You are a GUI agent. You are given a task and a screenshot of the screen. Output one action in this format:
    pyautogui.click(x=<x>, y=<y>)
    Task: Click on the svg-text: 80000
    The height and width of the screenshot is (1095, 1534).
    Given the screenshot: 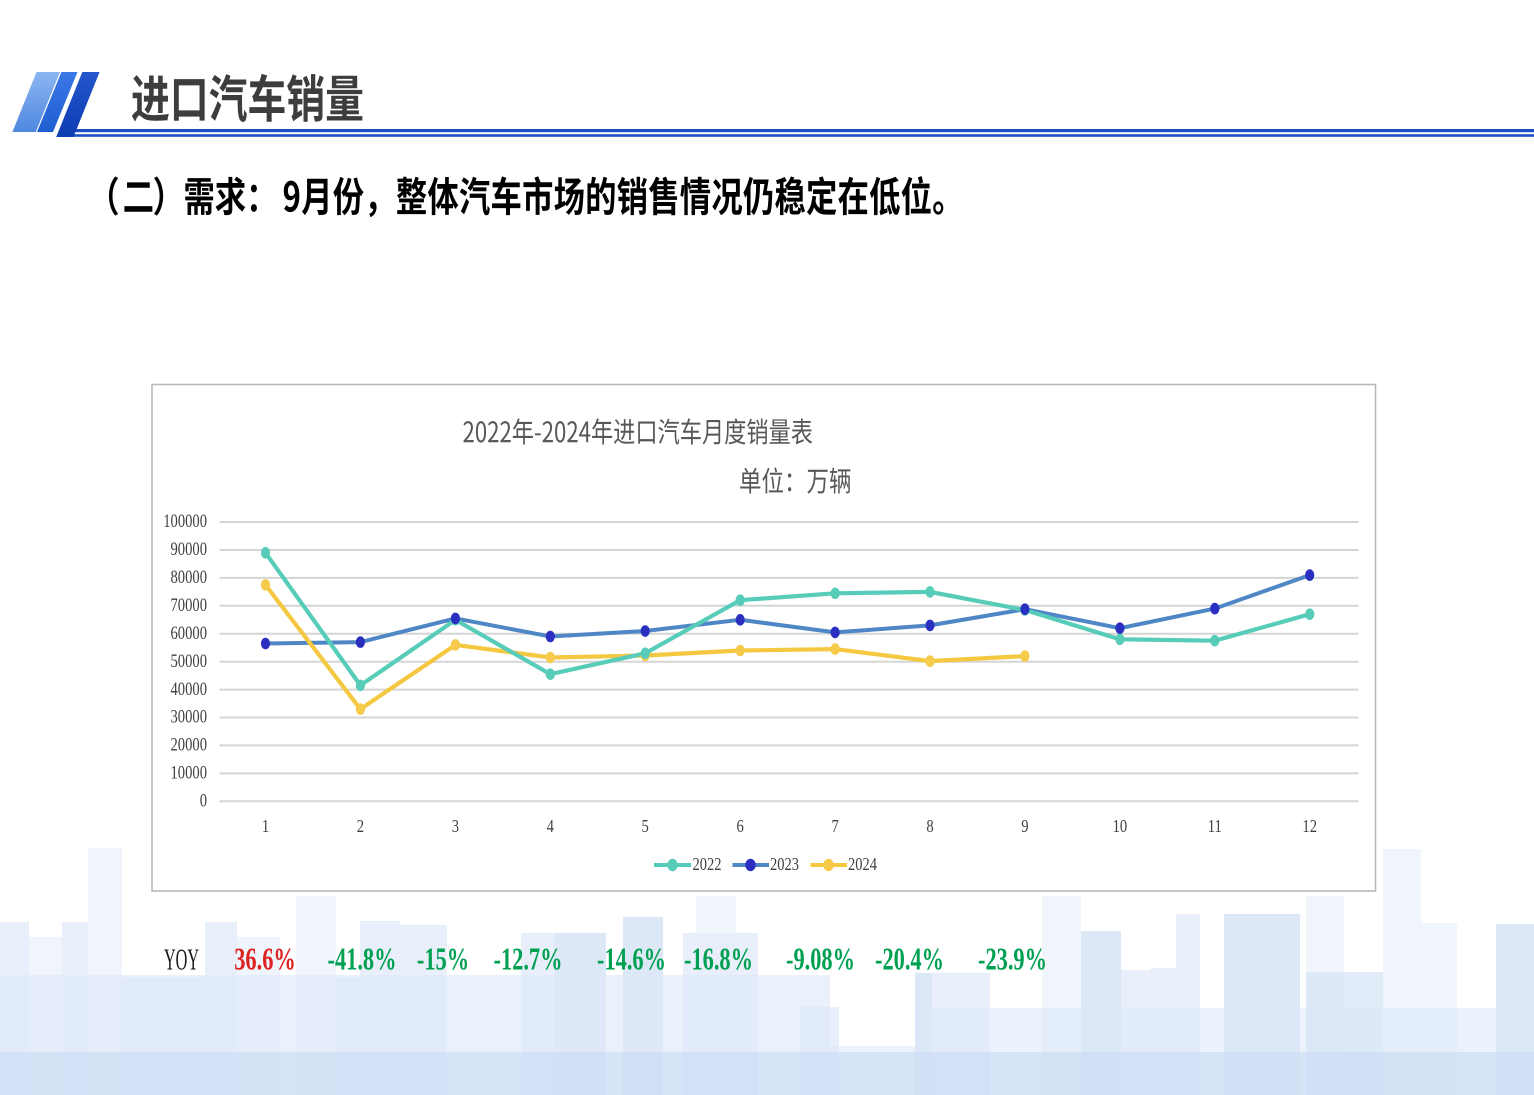 What is the action you would take?
    pyautogui.click(x=189, y=576)
    